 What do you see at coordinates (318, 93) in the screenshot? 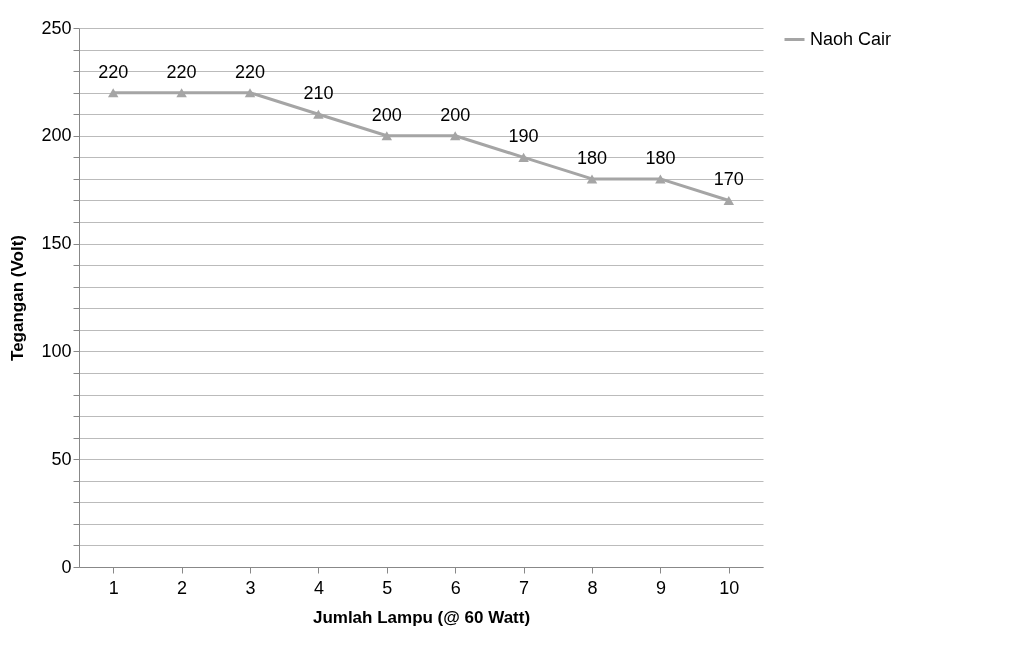
I see `data-label: 210` at bounding box center [318, 93].